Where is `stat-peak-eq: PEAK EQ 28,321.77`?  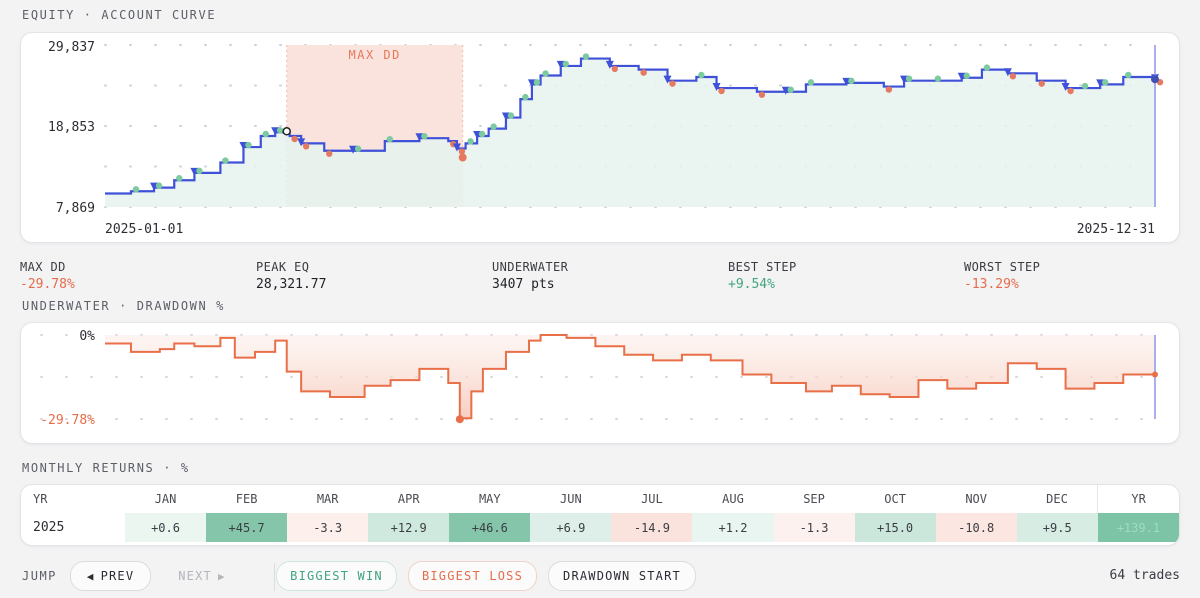 stat-peak-eq: PEAK EQ 28,321.77 is located at coordinates (291, 276).